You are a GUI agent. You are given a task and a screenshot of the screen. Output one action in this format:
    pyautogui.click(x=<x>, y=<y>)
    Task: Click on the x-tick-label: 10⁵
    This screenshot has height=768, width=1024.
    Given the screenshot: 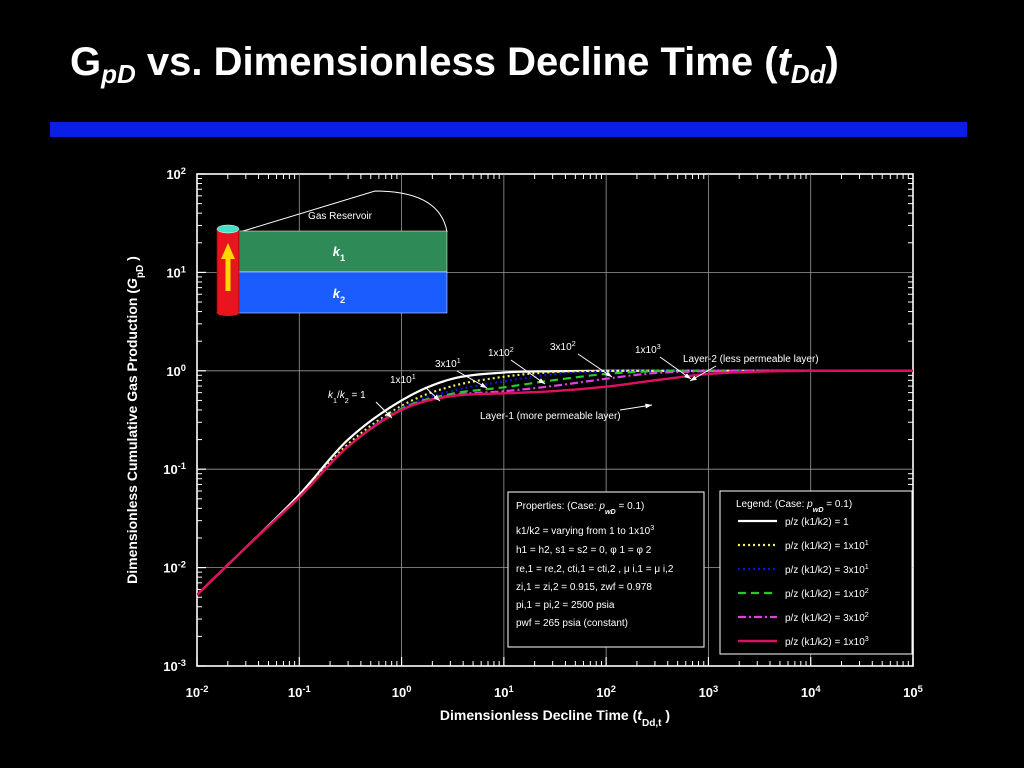 What is the action you would take?
    pyautogui.click(x=913, y=692)
    